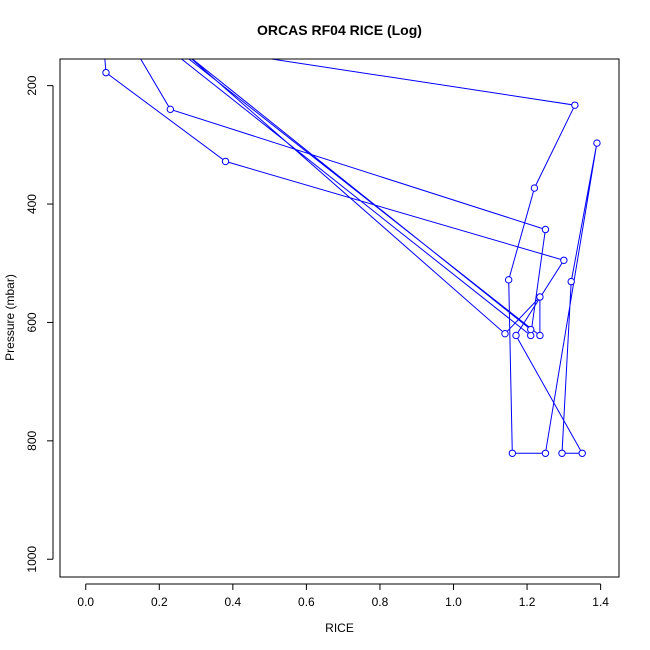 The height and width of the screenshot is (650, 650). What do you see at coordinates (380, 602) in the screenshot?
I see `x-tick-label: 0.8` at bounding box center [380, 602].